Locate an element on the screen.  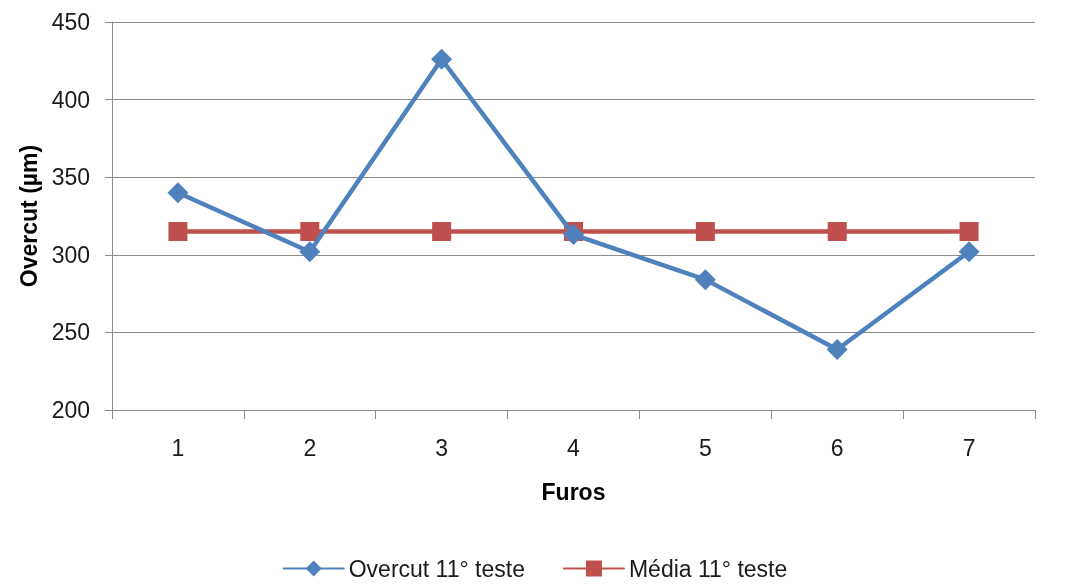
x-axis-title: Furos is located at coordinates (573, 491).